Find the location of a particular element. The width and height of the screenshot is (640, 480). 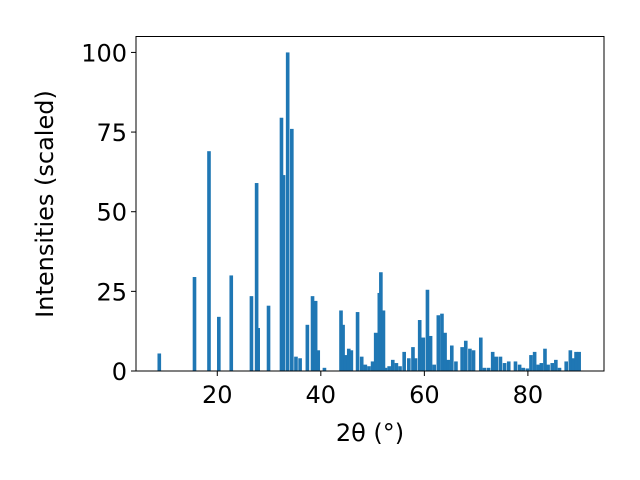

y-tick-label: 100 is located at coordinates (104, 53).